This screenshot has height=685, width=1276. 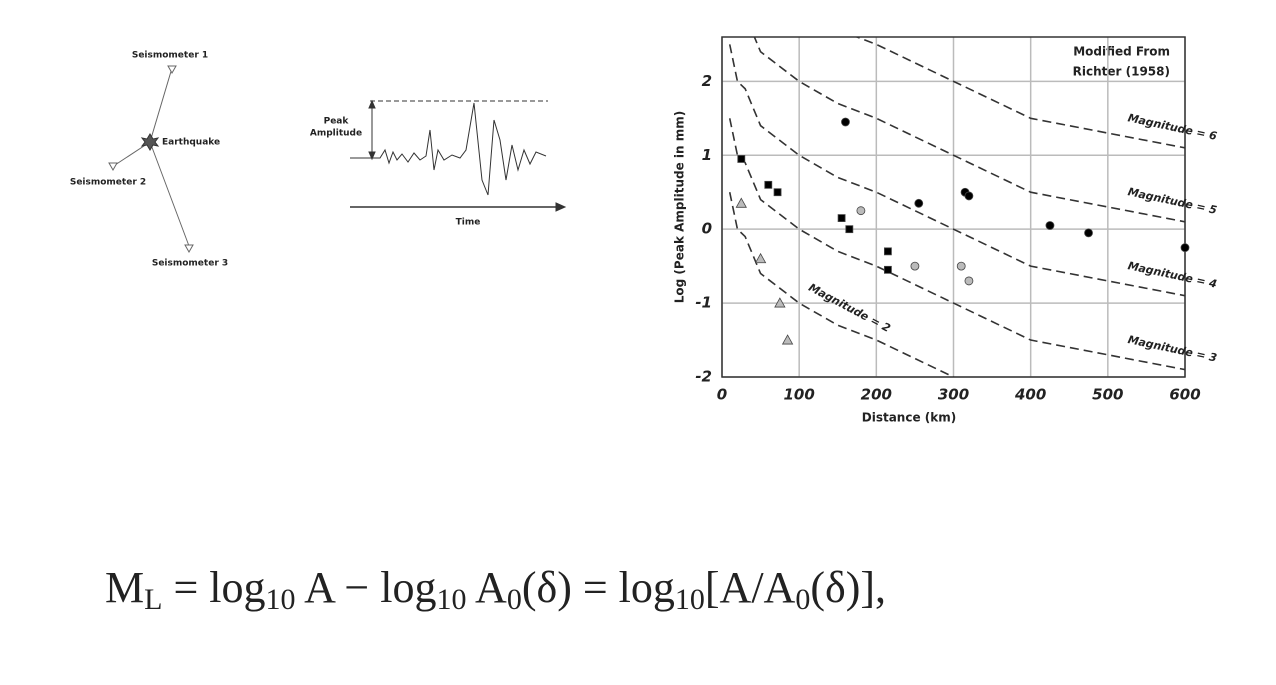 What do you see at coordinates (750, 587) in the screenshot?
I see `formula-part: [A/A` at bounding box center [750, 587].